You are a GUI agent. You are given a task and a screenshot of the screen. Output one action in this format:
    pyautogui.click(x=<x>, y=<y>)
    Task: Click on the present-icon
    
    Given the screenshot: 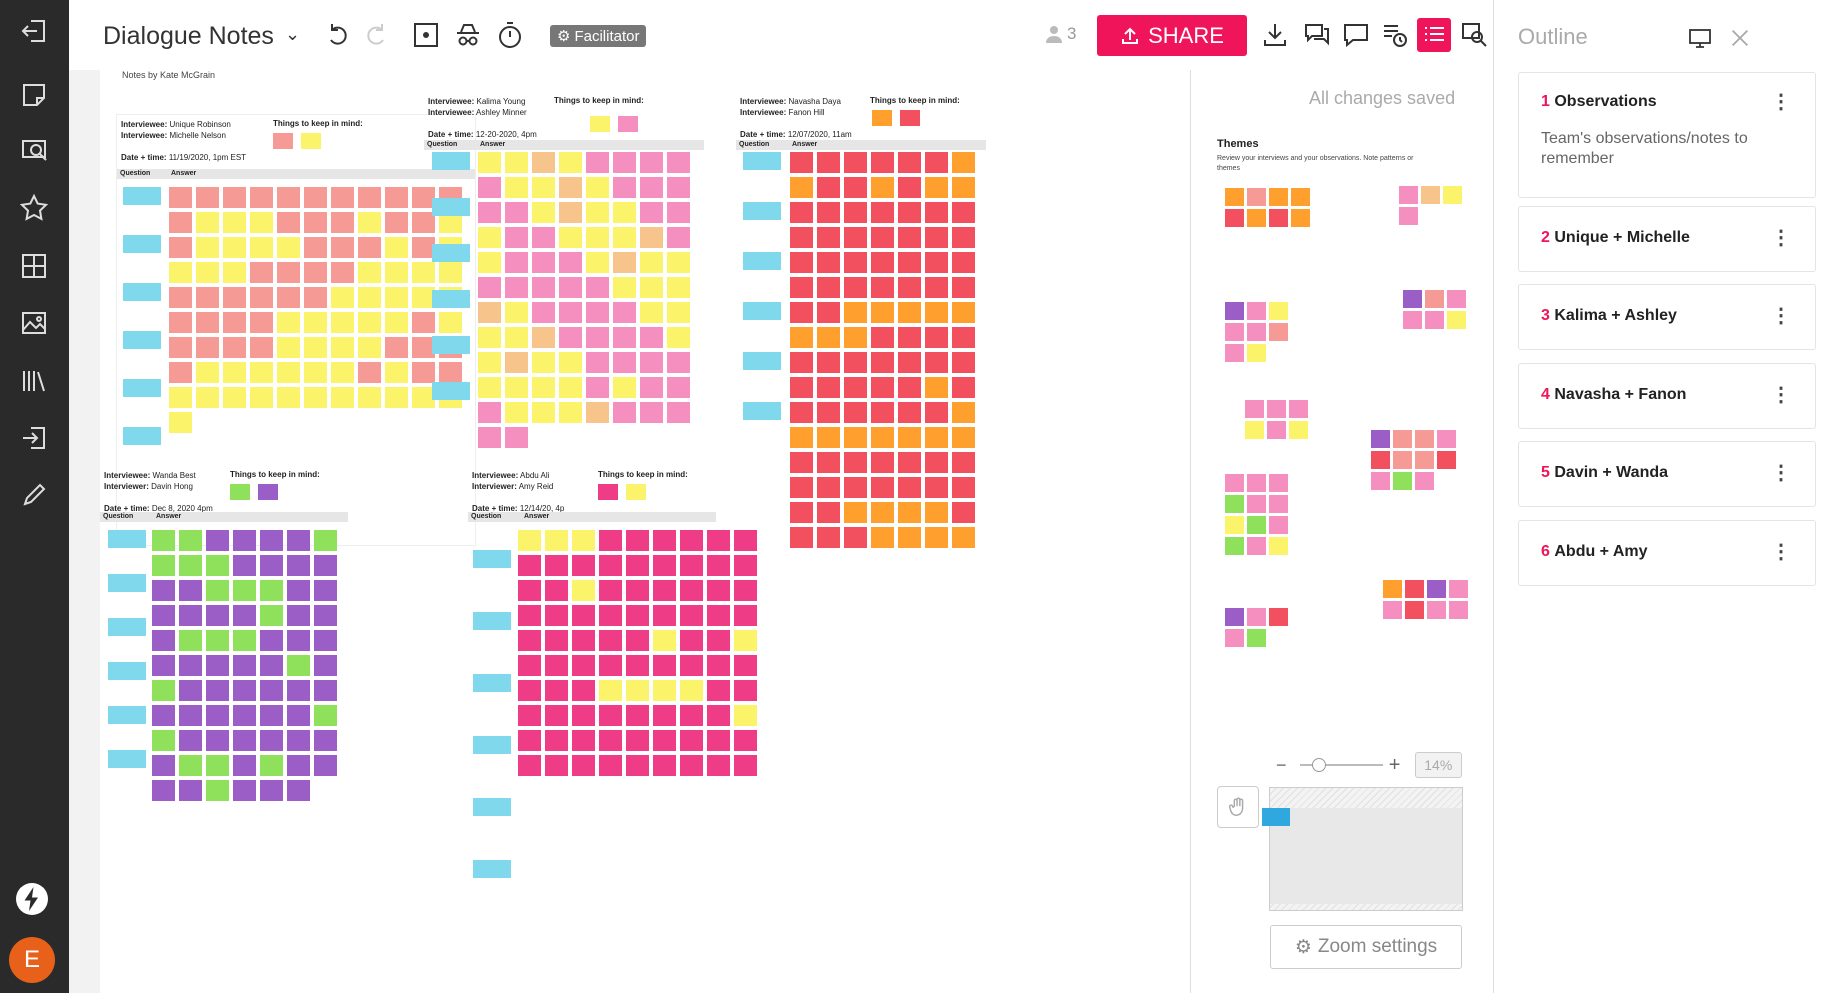 What is the action you would take?
    pyautogui.click(x=1700, y=38)
    